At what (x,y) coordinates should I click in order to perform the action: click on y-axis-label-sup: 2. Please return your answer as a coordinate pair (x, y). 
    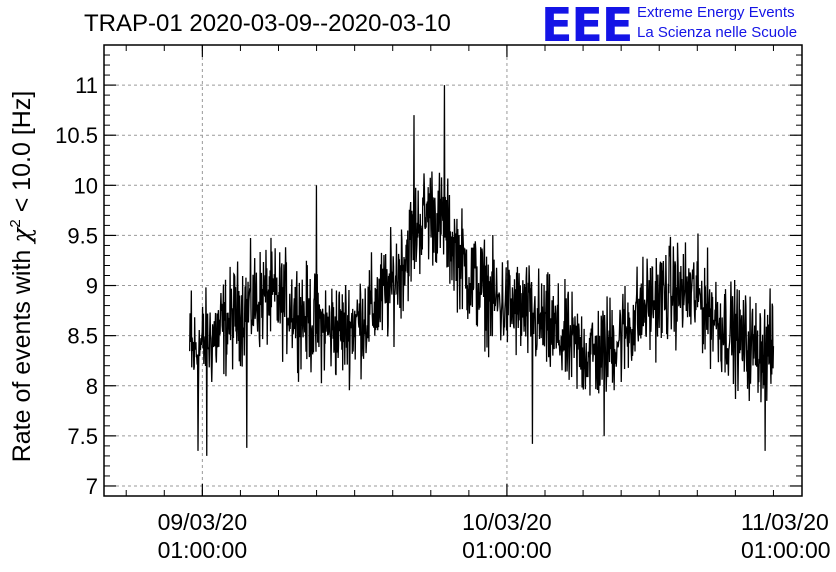
    Looking at the image, I should click on (15, 223).